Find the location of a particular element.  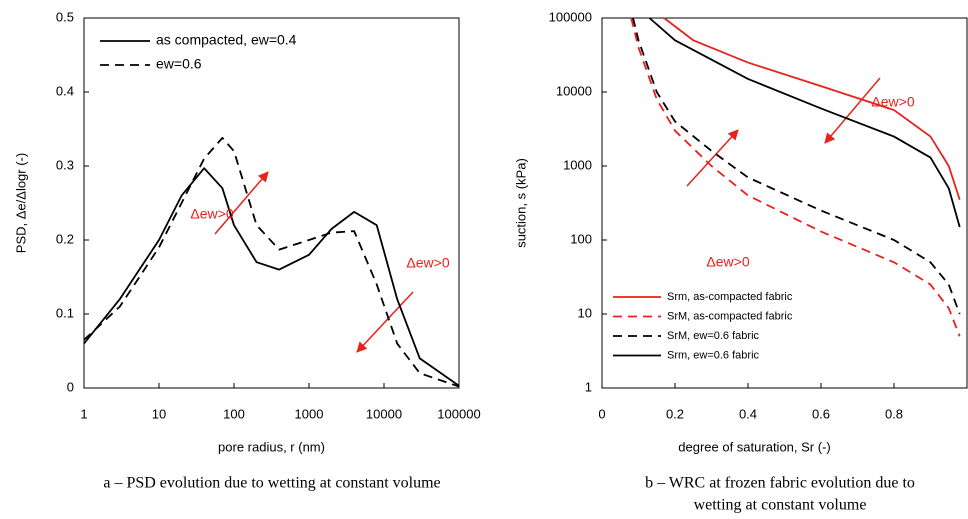

x-tick-label: 10000 is located at coordinates (384, 413).